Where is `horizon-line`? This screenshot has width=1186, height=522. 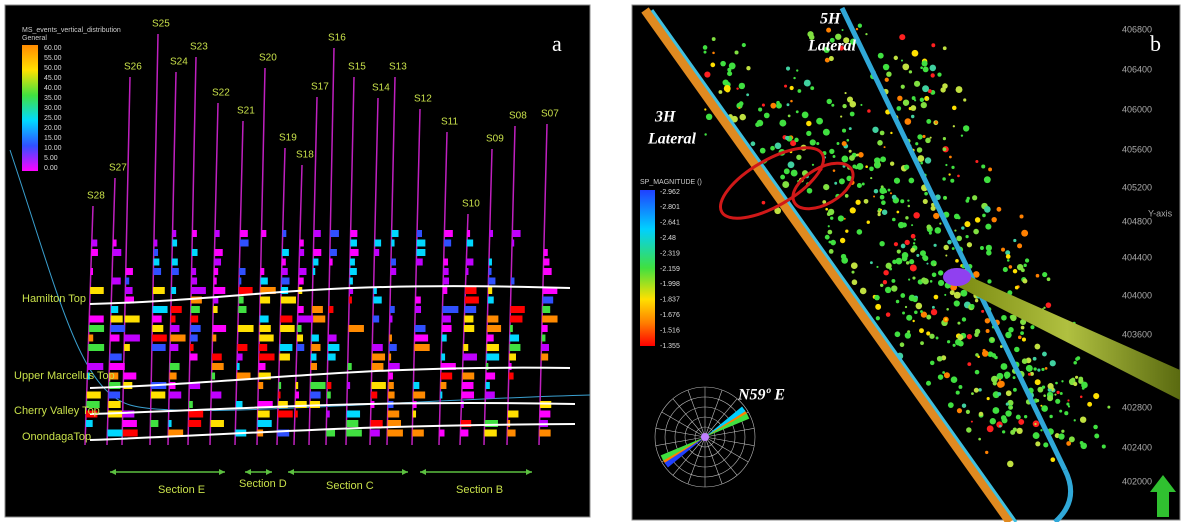 horizon-line is located at coordinates (330, 295).